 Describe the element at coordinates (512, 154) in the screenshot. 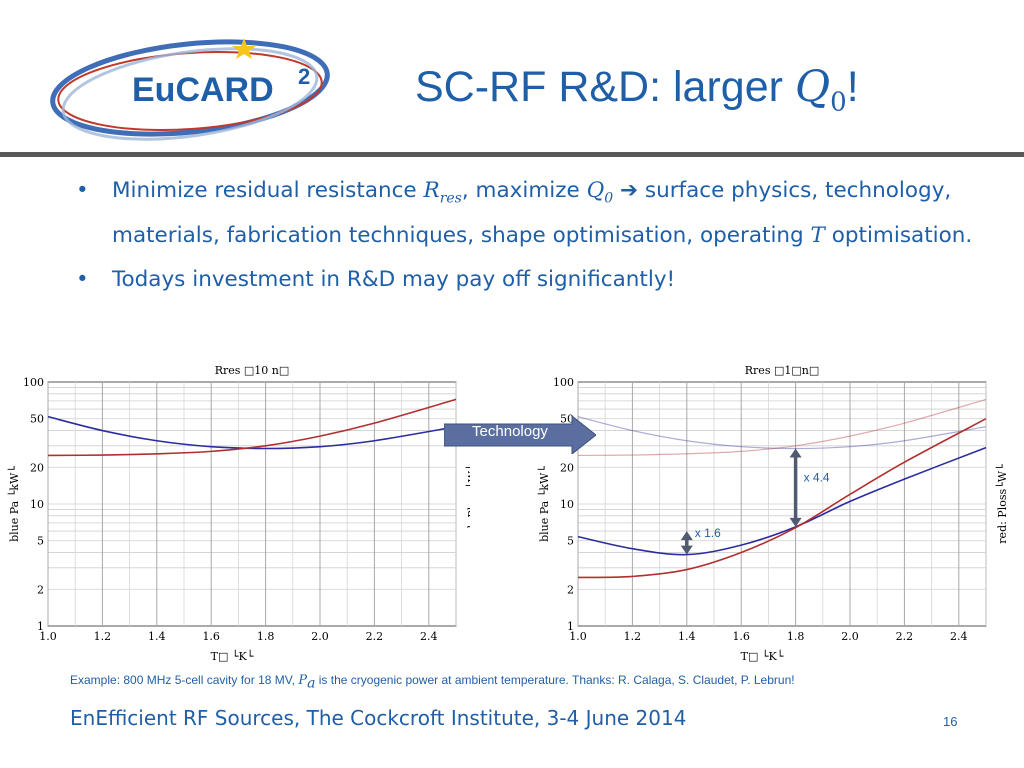

I see `title-divider` at that location.